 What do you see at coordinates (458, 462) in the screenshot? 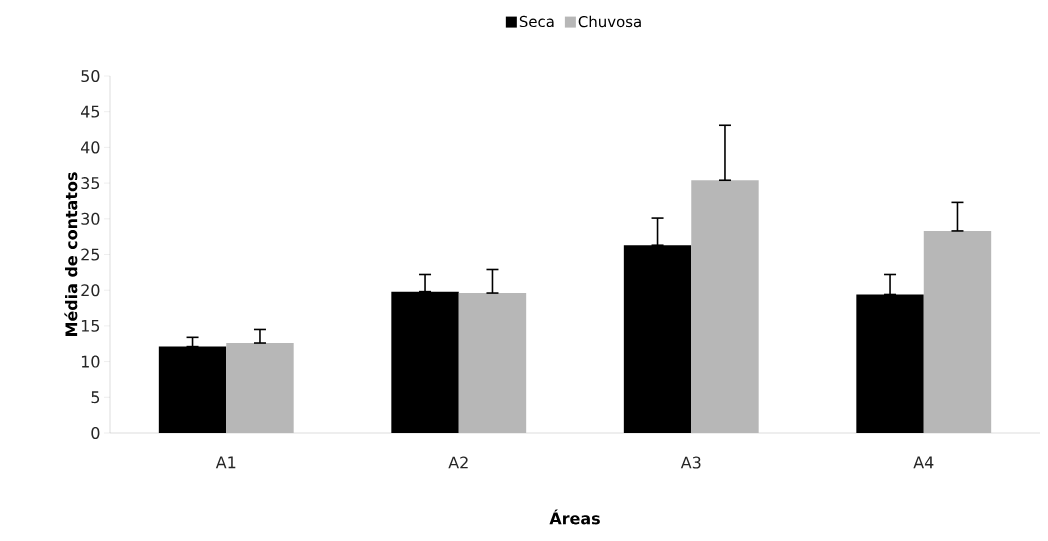
I see `x-tick-label: A2` at bounding box center [458, 462].